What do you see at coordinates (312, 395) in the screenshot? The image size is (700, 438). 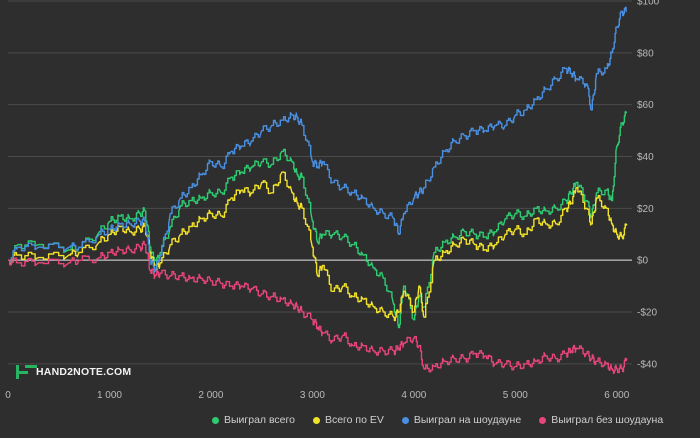 I see `x-tick-label: 3 000` at bounding box center [312, 395].